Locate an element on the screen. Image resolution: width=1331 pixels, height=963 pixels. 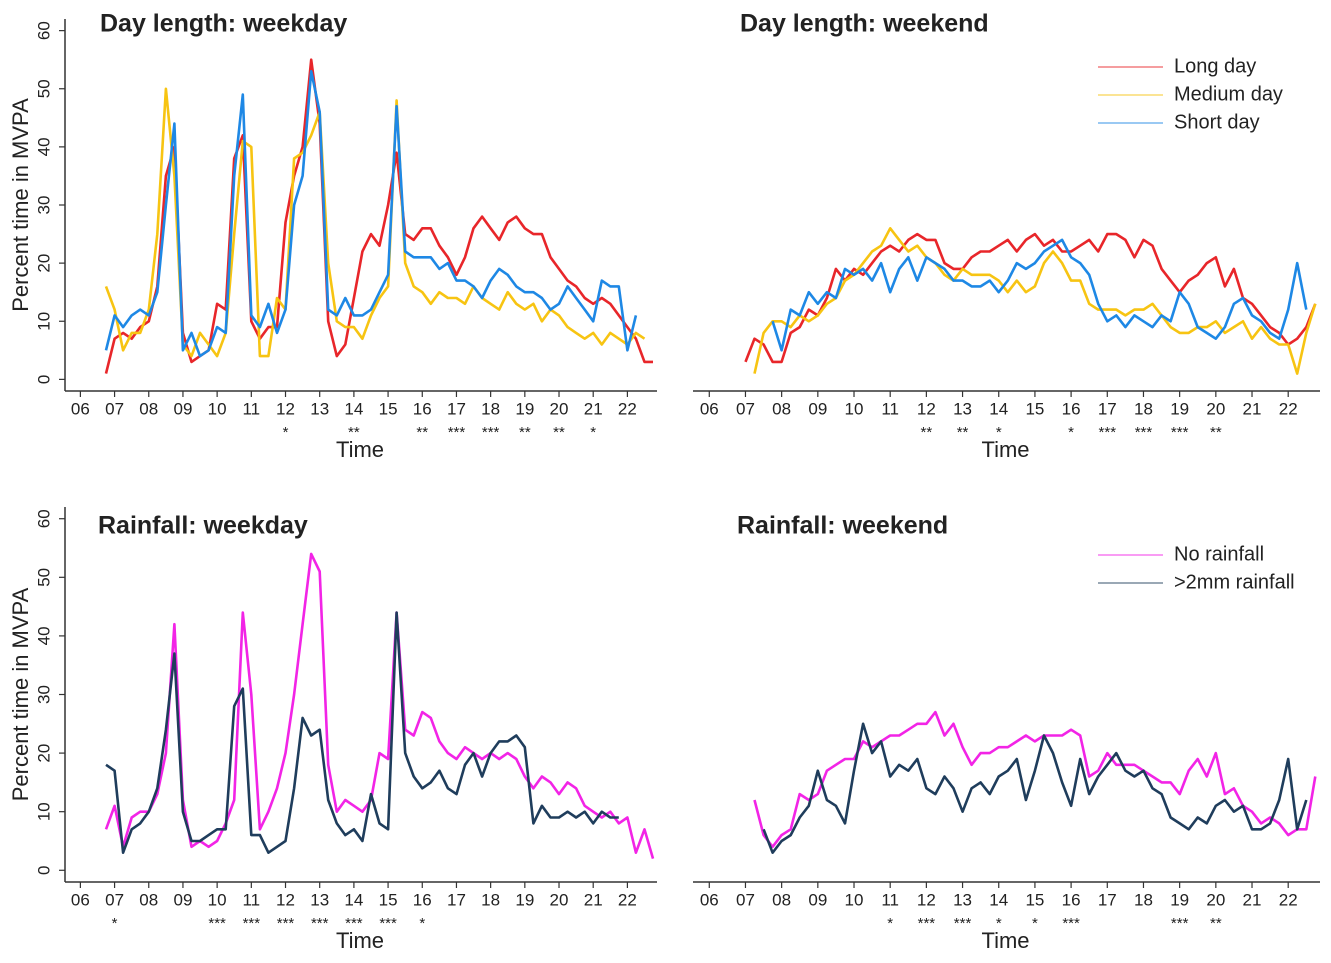
chart-title: Rainfall: weekday is located at coordinates (203, 526).